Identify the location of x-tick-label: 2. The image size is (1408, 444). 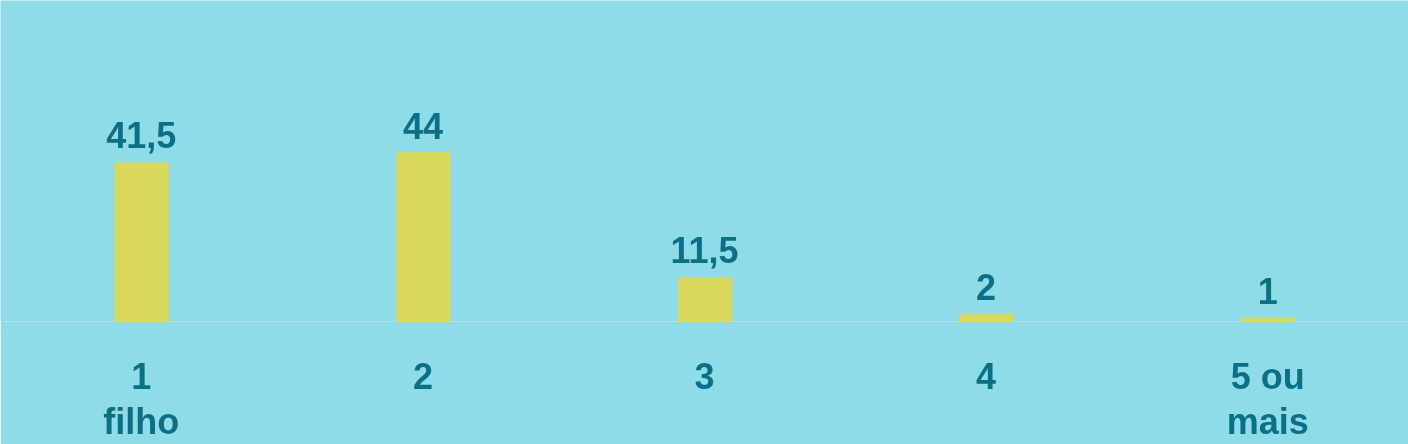
(422, 376).